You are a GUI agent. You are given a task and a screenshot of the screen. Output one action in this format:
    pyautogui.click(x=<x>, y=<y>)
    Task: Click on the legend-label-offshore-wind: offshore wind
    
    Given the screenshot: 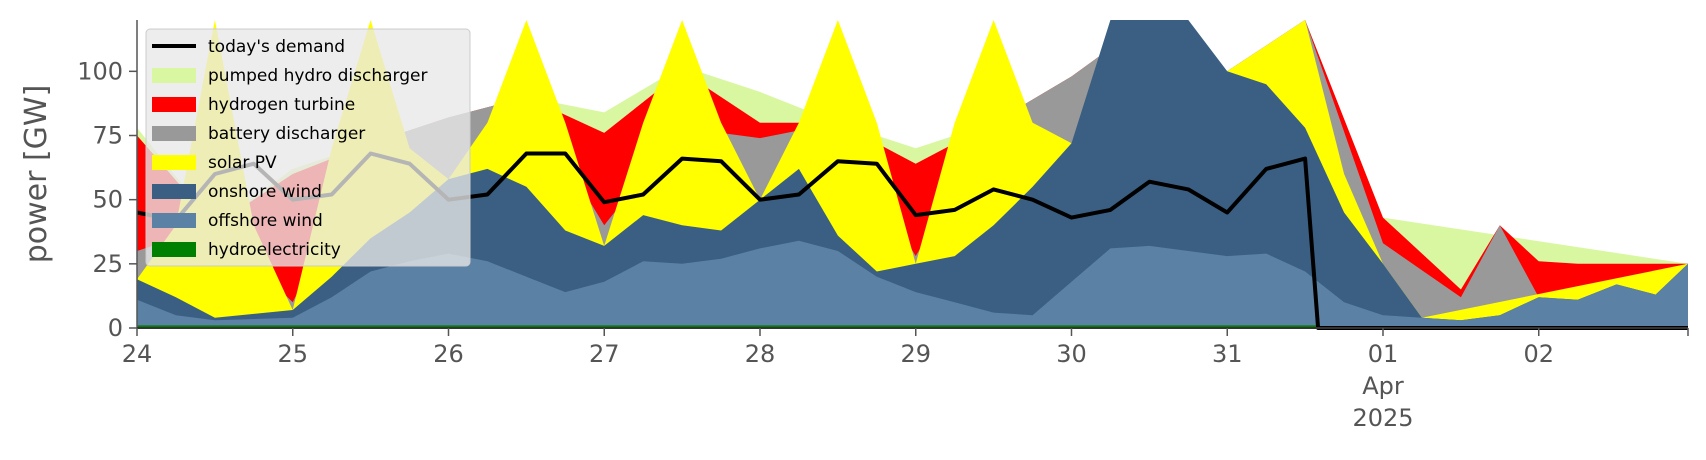 What is the action you would take?
    pyautogui.click(x=265, y=221)
    